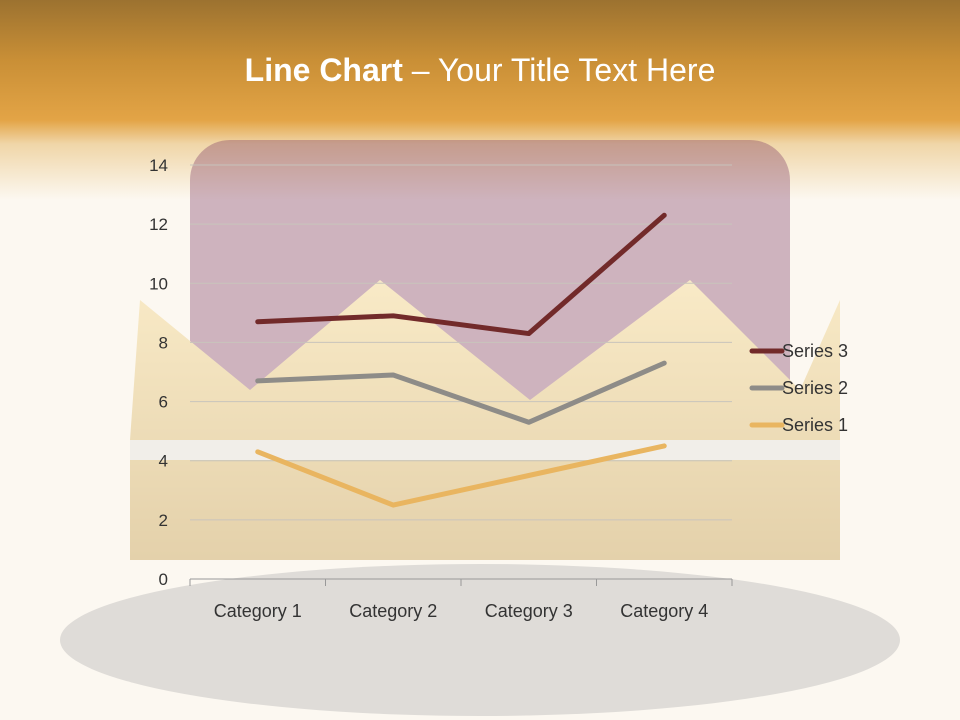  Describe the element at coordinates (163, 342) in the screenshot. I see `y-tick-label: 8` at that location.